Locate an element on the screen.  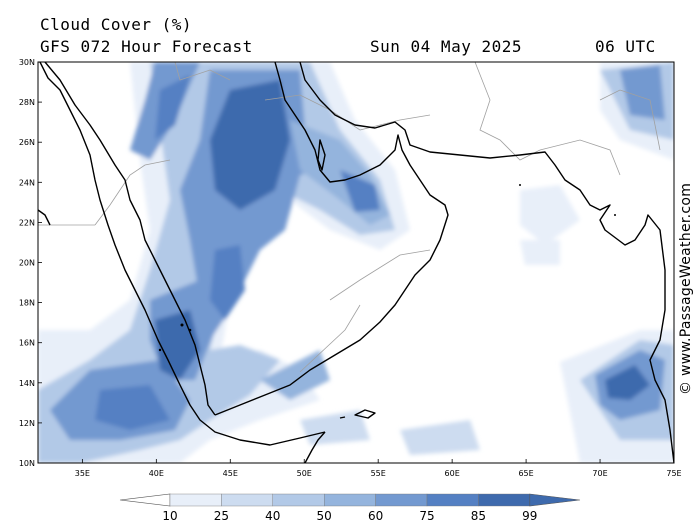
colorbar-label: 10 is located at coordinates (169, 516).